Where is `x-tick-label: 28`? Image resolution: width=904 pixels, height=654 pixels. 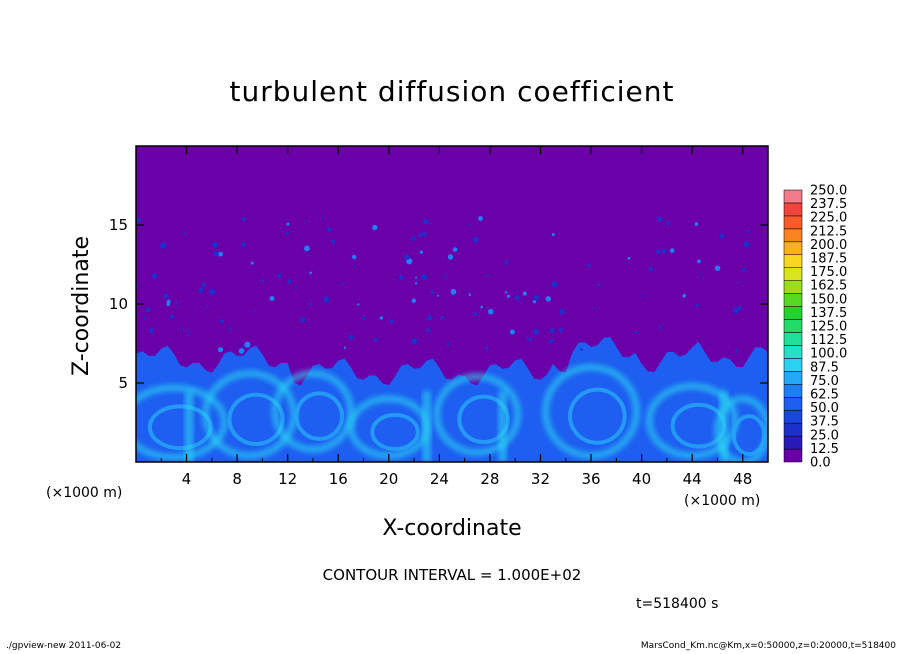
x-tick-label: 28 is located at coordinates (489, 479).